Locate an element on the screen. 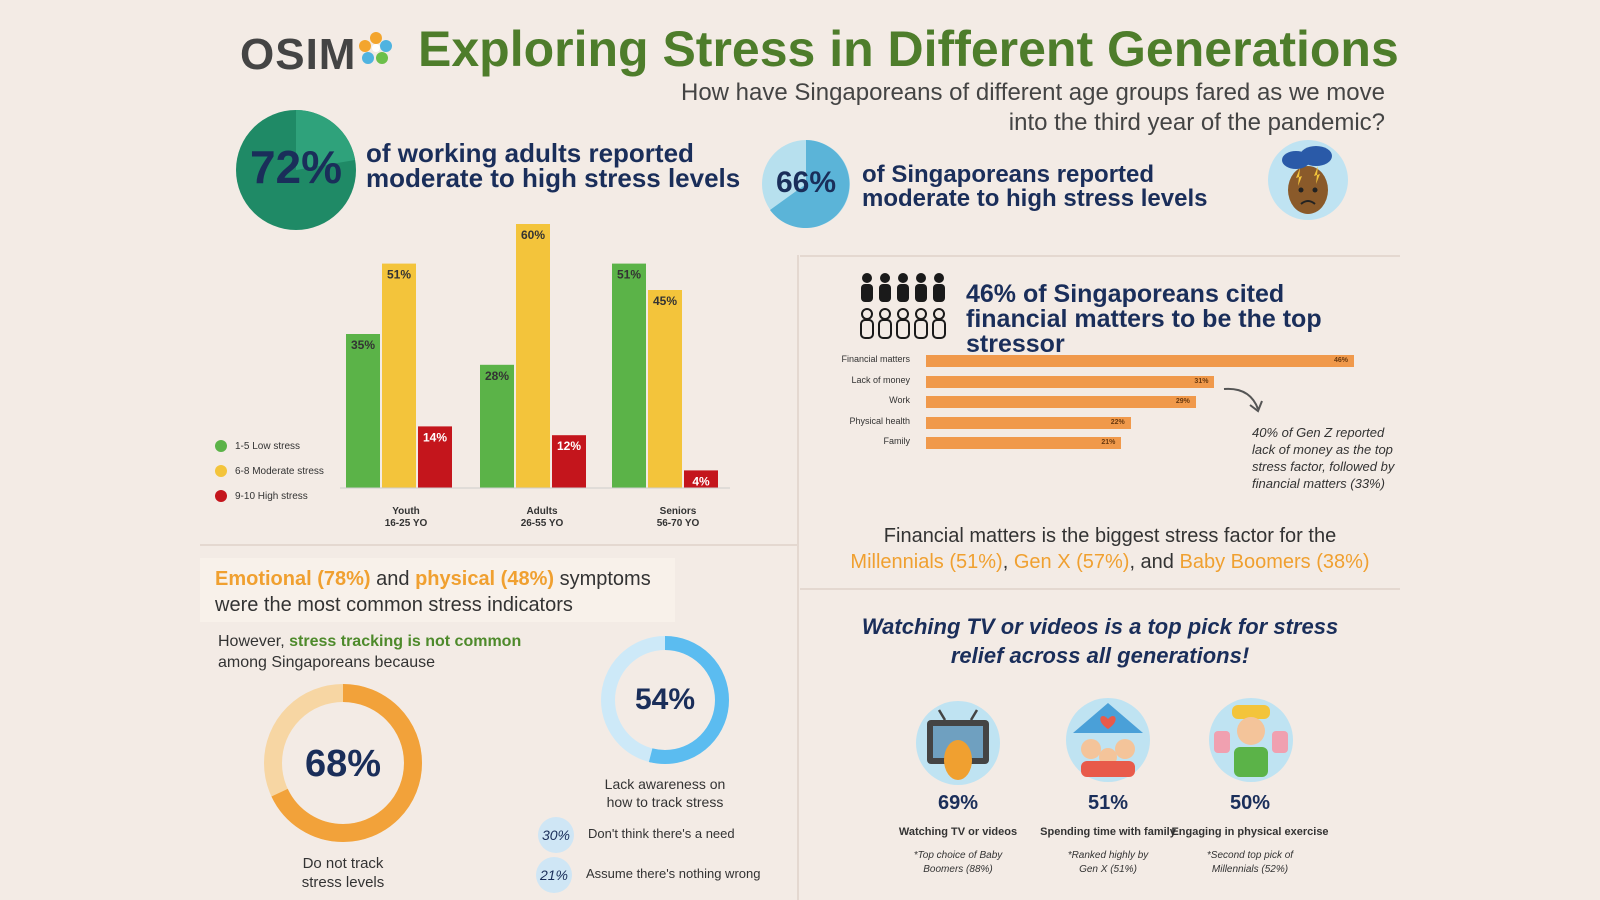 The width and height of the screenshot is (1600, 900). stat-66-circle is located at coordinates (806, 184).